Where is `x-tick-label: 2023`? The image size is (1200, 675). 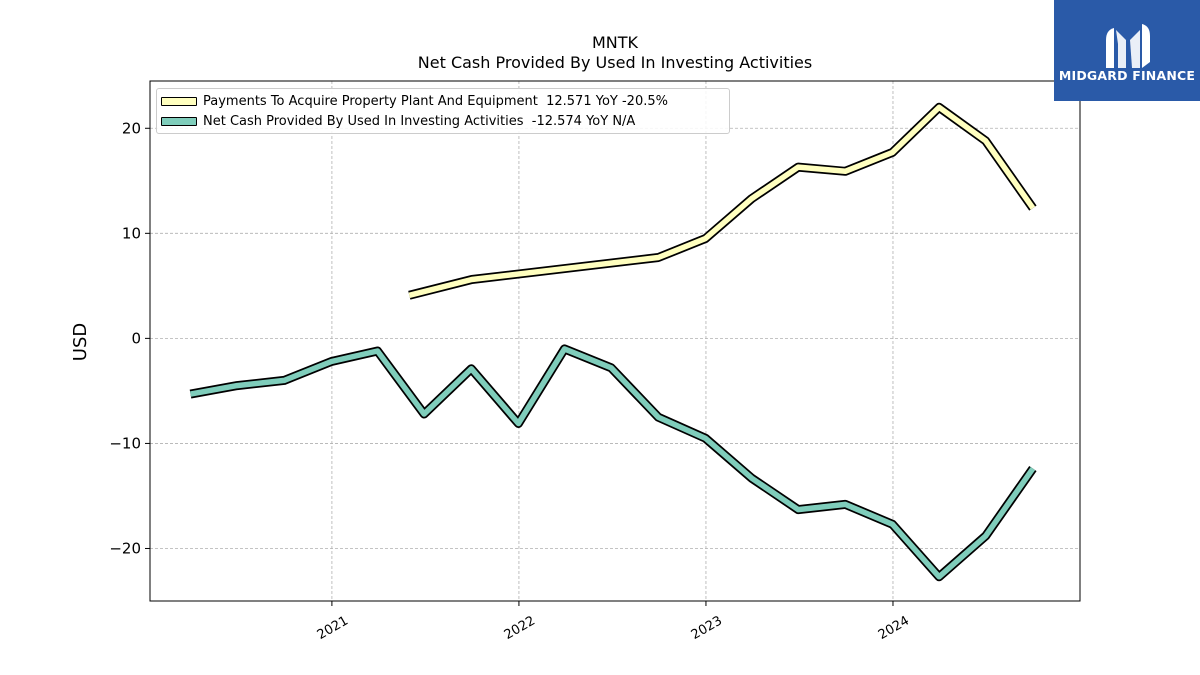 x-tick-label: 2023 is located at coordinates (707, 628).